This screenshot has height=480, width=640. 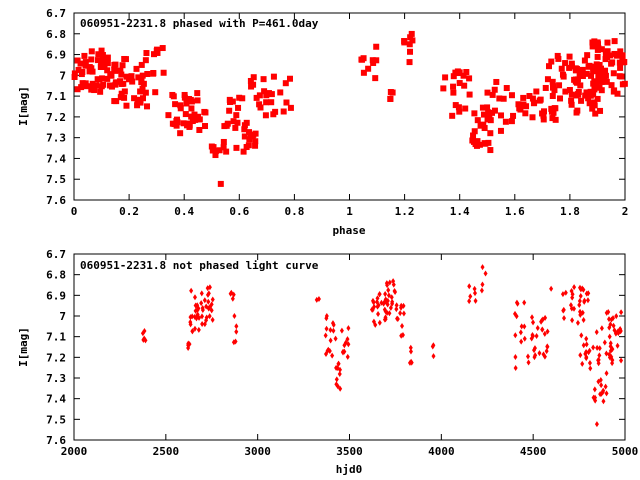 What do you see at coordinates (199, 265) in the screenshot?
I see `unphased-plot-title: 060951-2231.8 not phased light curve` at bounding box center [199, 265].